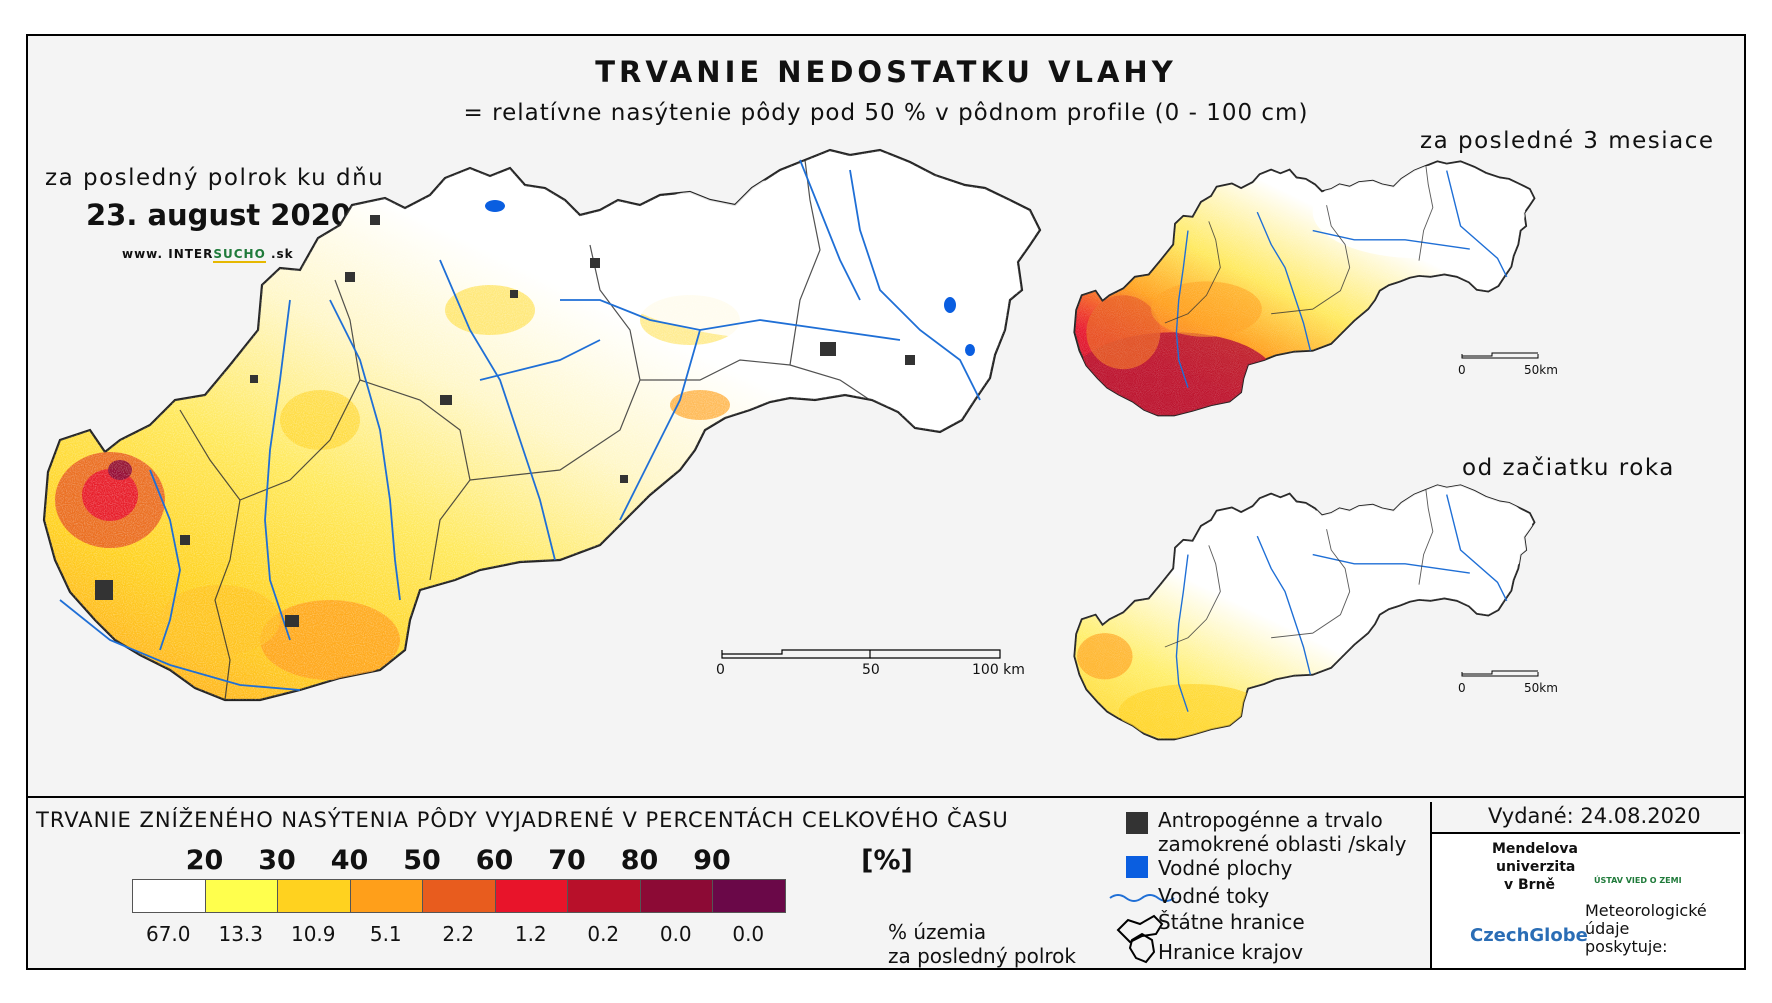 Image resolution: width=1772 pixels, height=1003 pixels. Describe the element at coordinates (277, 860) in the screenshot. I see `legend-threshold-30: 30` at that location.